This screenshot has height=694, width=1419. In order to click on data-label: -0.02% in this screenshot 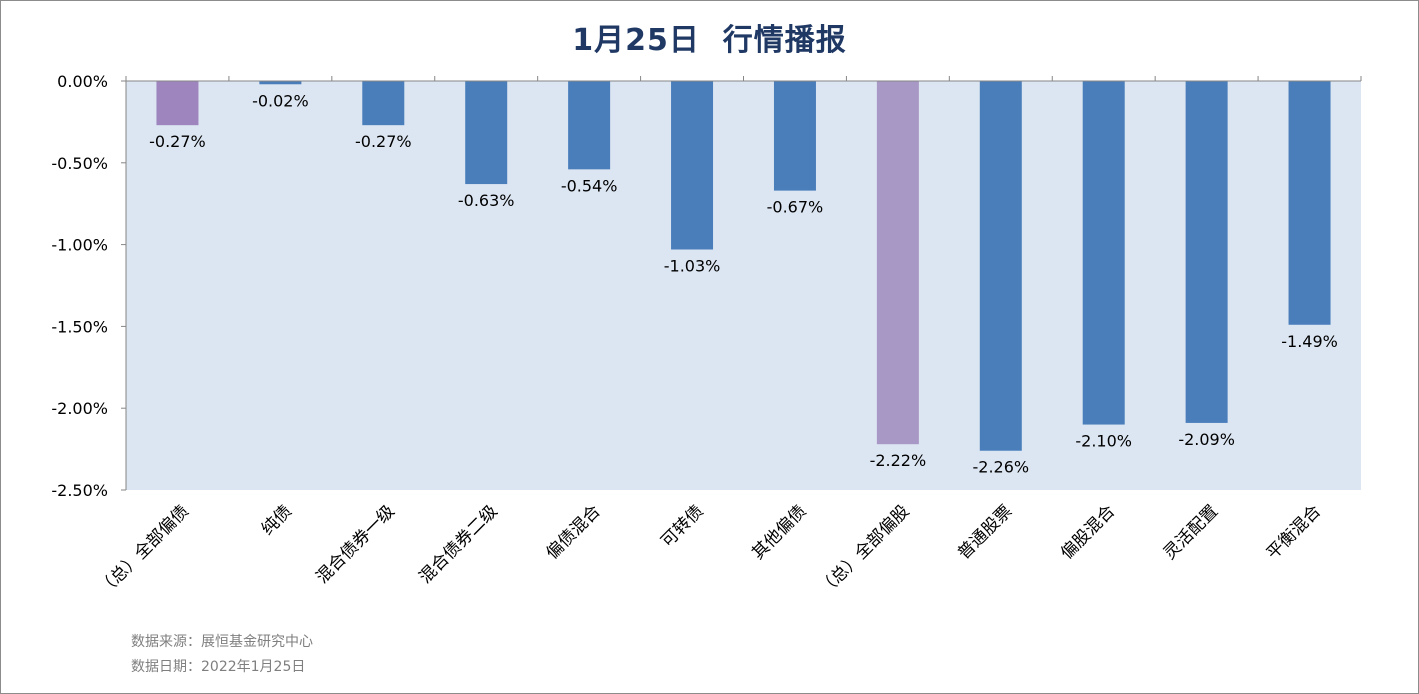, I will do `click(280, 100)`.